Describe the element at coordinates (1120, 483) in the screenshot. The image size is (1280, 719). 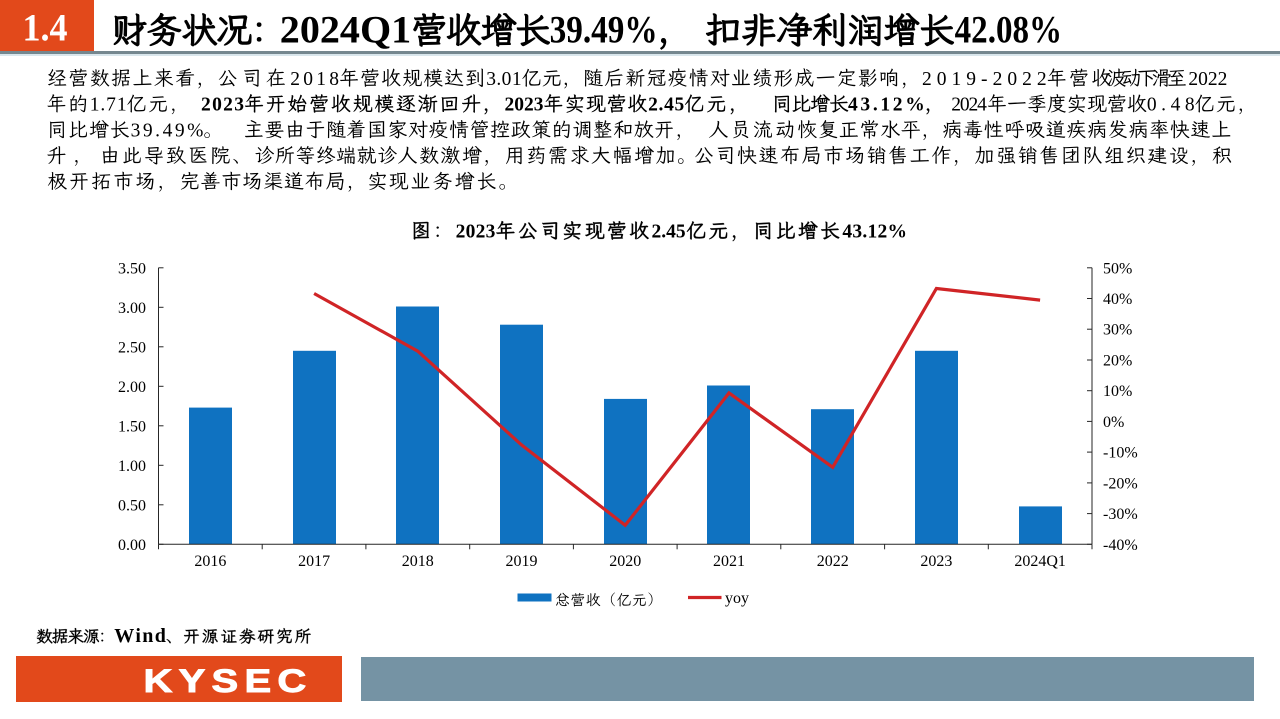
I see `svg-text: -20%` at that location.